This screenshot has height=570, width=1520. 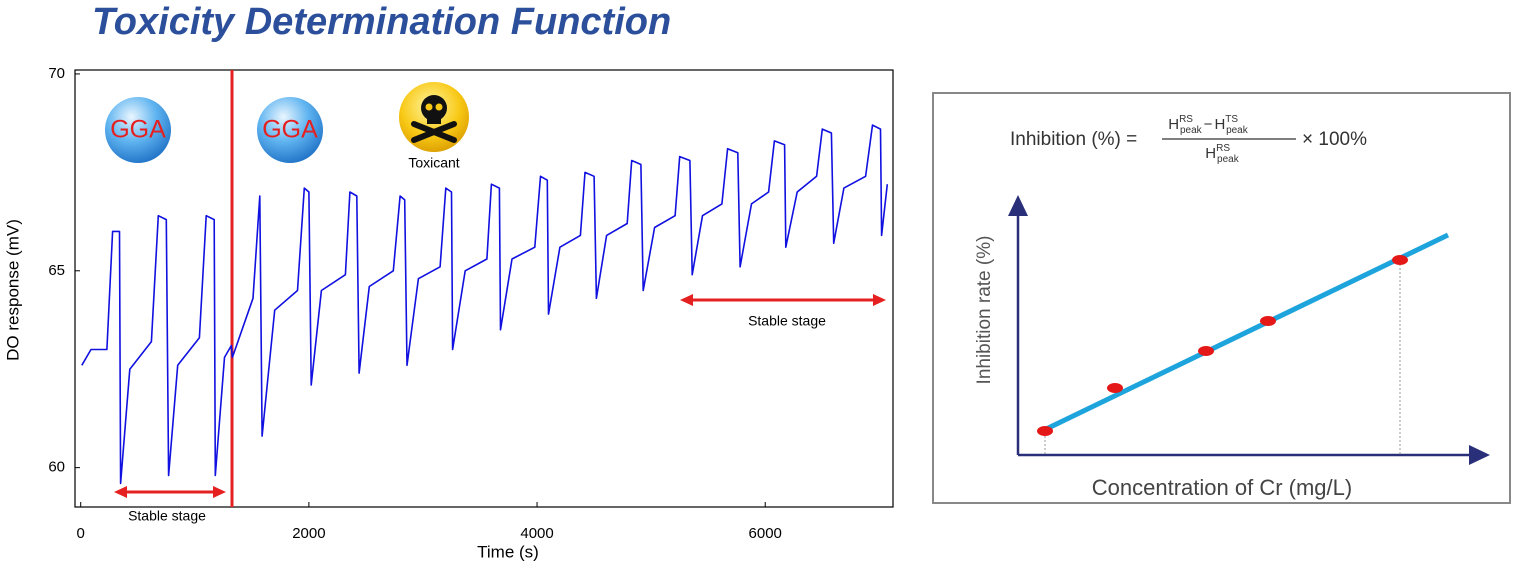 I want to click on formula-rhs: × 100%, so click(x=1334, y=139).